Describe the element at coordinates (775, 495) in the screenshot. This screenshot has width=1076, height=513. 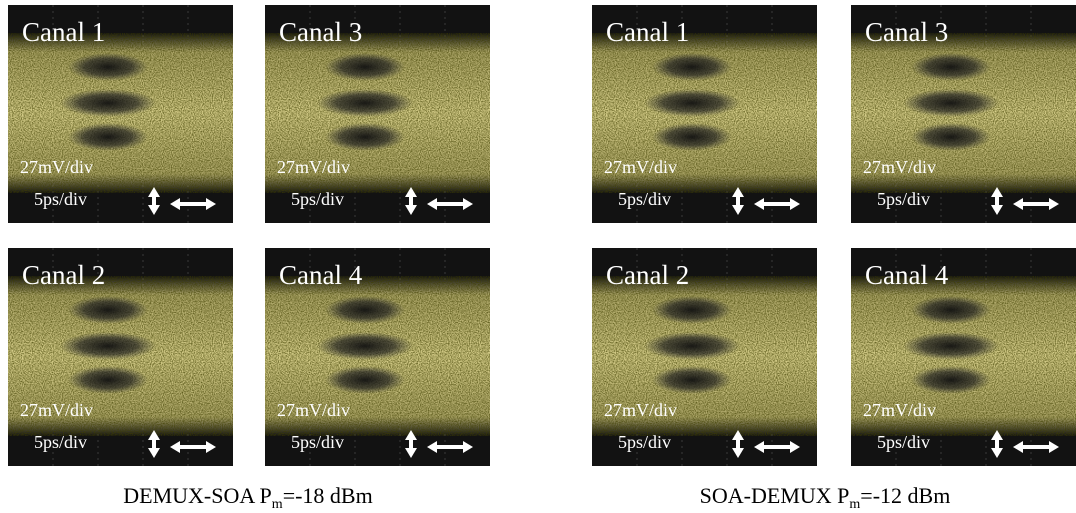
I see `caption-prefix: SOA-DEMUX P` at that location.